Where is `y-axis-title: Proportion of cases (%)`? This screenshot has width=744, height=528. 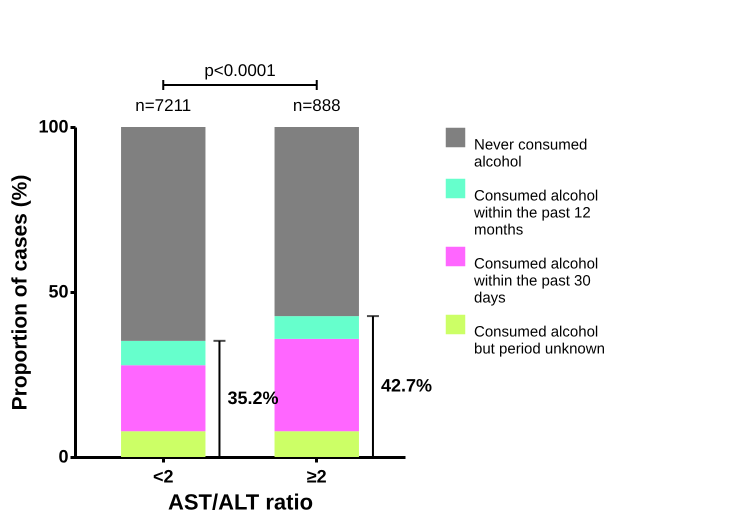
y-axis-title: Proportion of cases (%) is located at coordinates (20, 292).